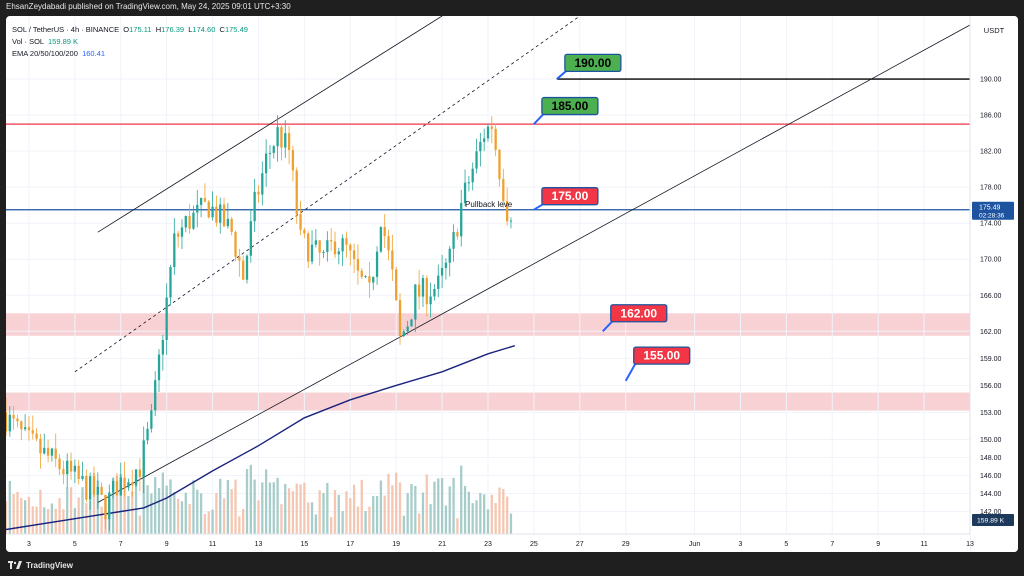 This screenshot has height=576, width=1024. Describe the element at coordinates (45, 53) in the screenshot. I see `ema-label: EMA 20/50/100/200` at that location.